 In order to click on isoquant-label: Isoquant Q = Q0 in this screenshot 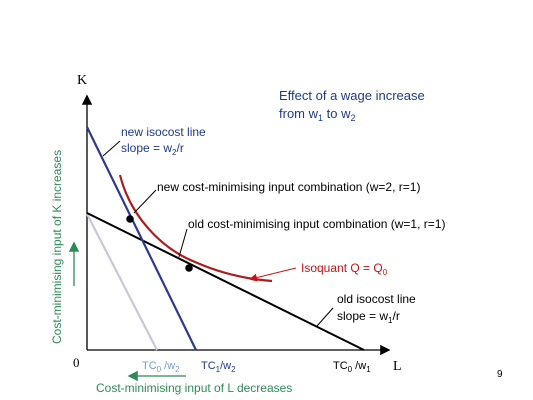, I will do `click(344, 269)`.